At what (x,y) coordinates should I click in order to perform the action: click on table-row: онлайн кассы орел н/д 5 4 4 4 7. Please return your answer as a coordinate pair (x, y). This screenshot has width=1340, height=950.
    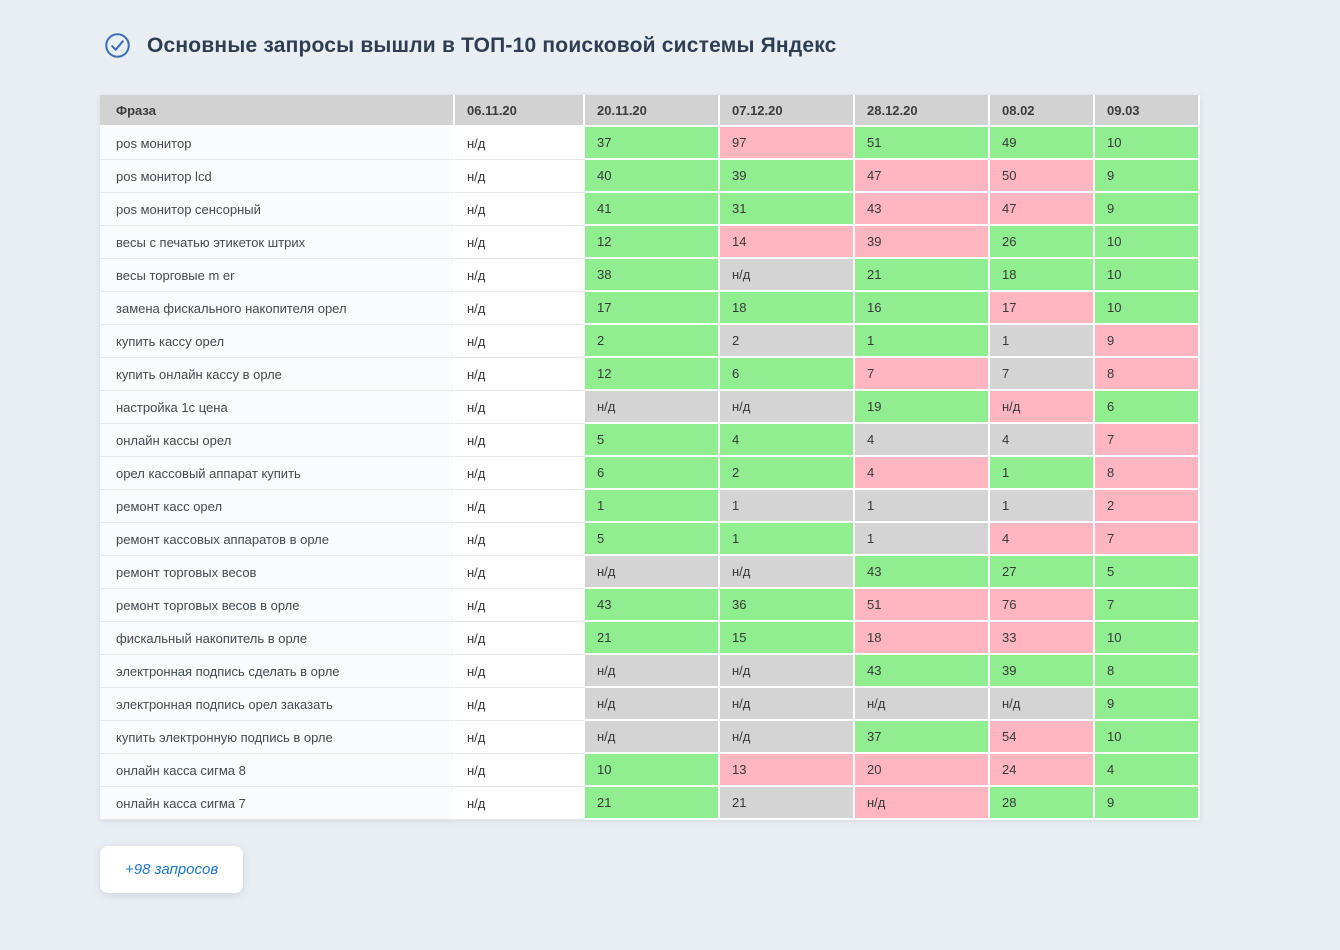
    Looking at the image, I should click on (650, 440).